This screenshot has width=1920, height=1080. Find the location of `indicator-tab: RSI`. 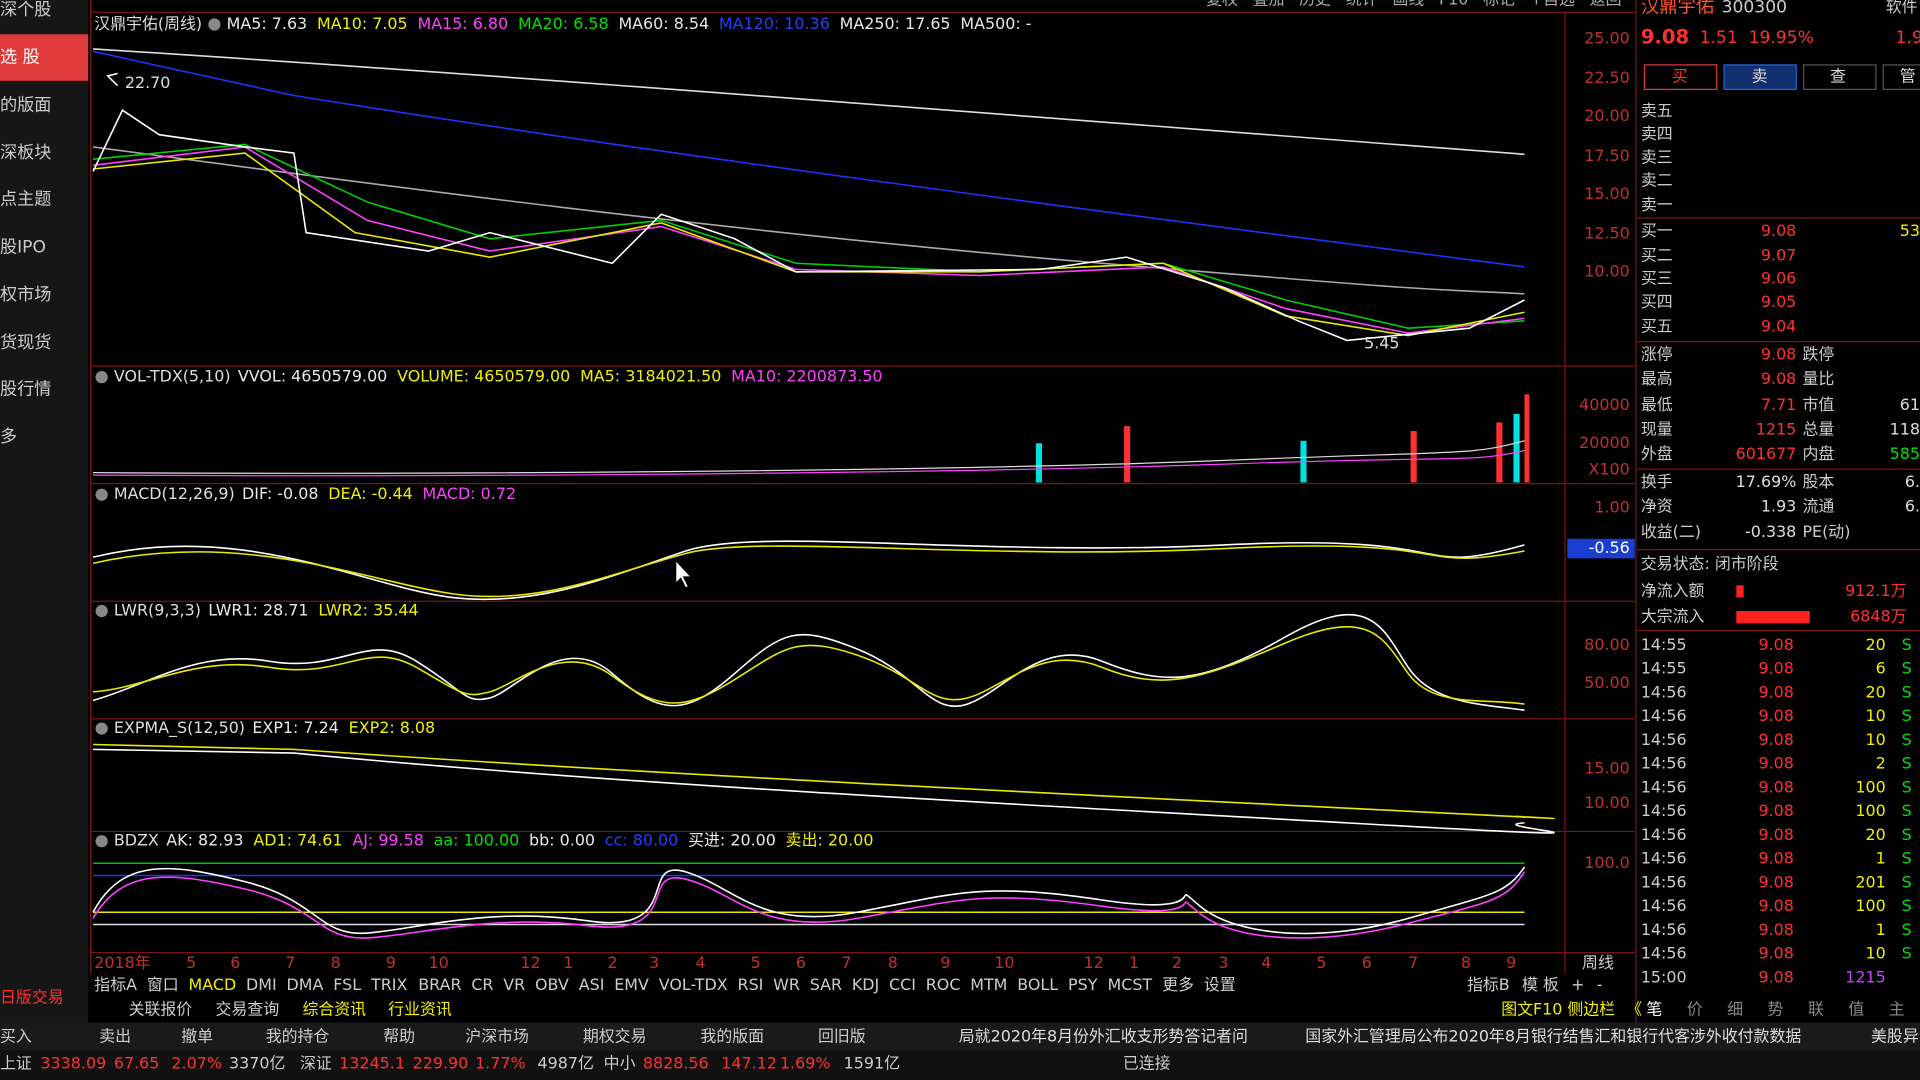

indicator-tab: RSI is located at coordinates (751, 984).